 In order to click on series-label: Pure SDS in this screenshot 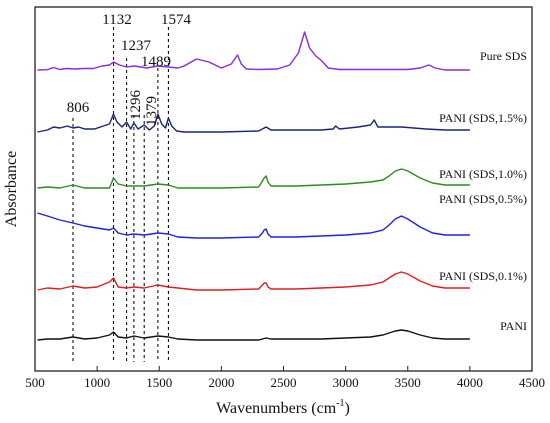, I will do `click(503, 56)`.